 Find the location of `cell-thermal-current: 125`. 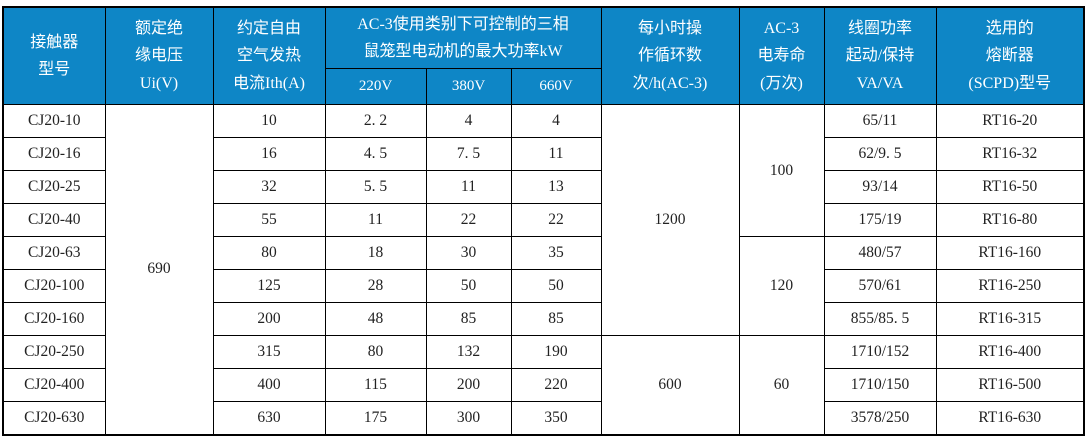

cell-thermal-current: 125 is located at coordinates (269, 286).